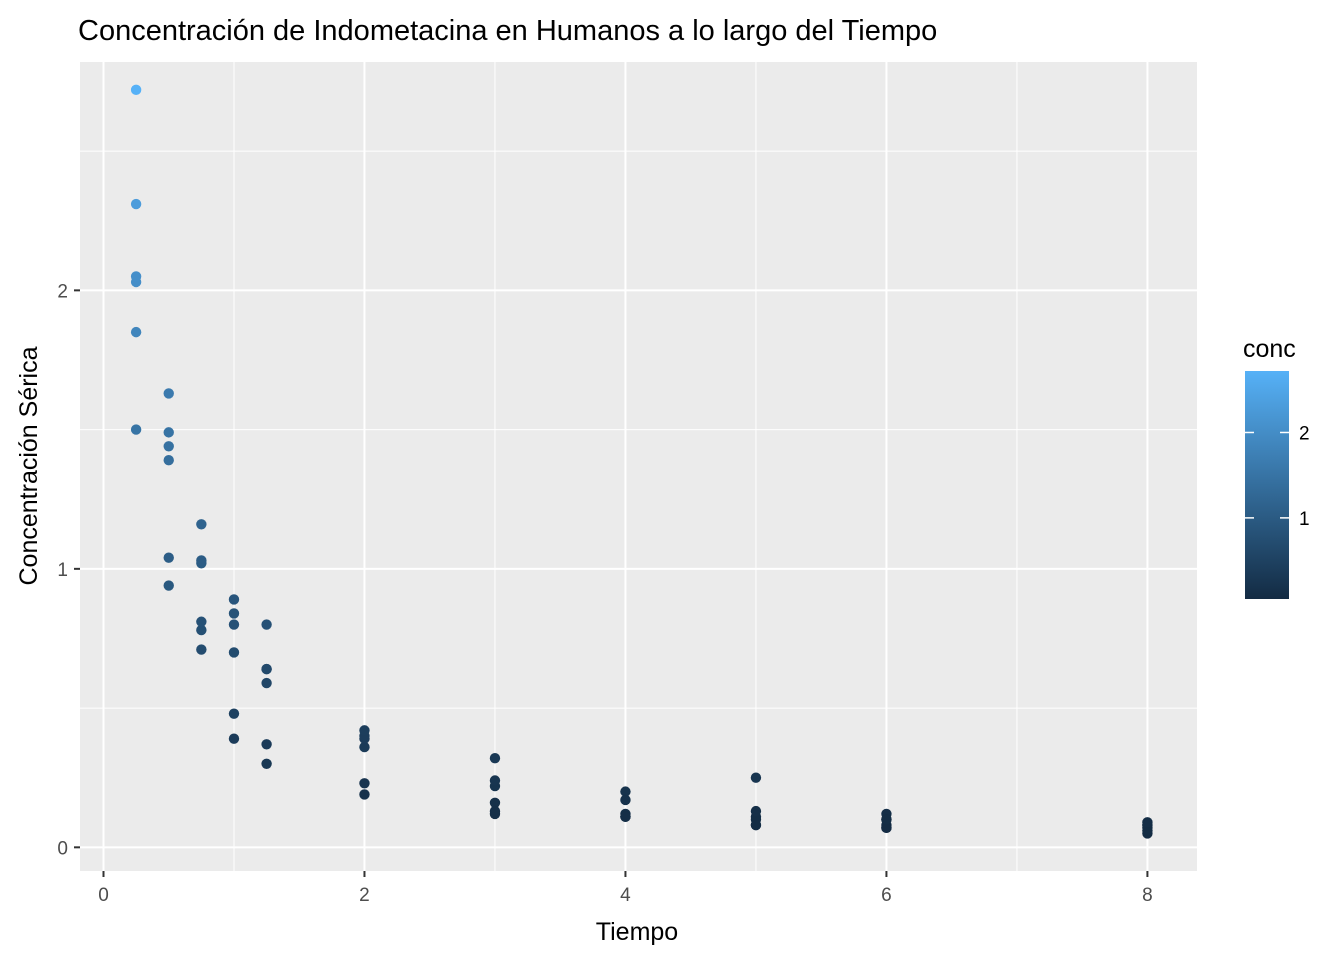  I want to click on legend-ticks: 12, so click(1277, 476).